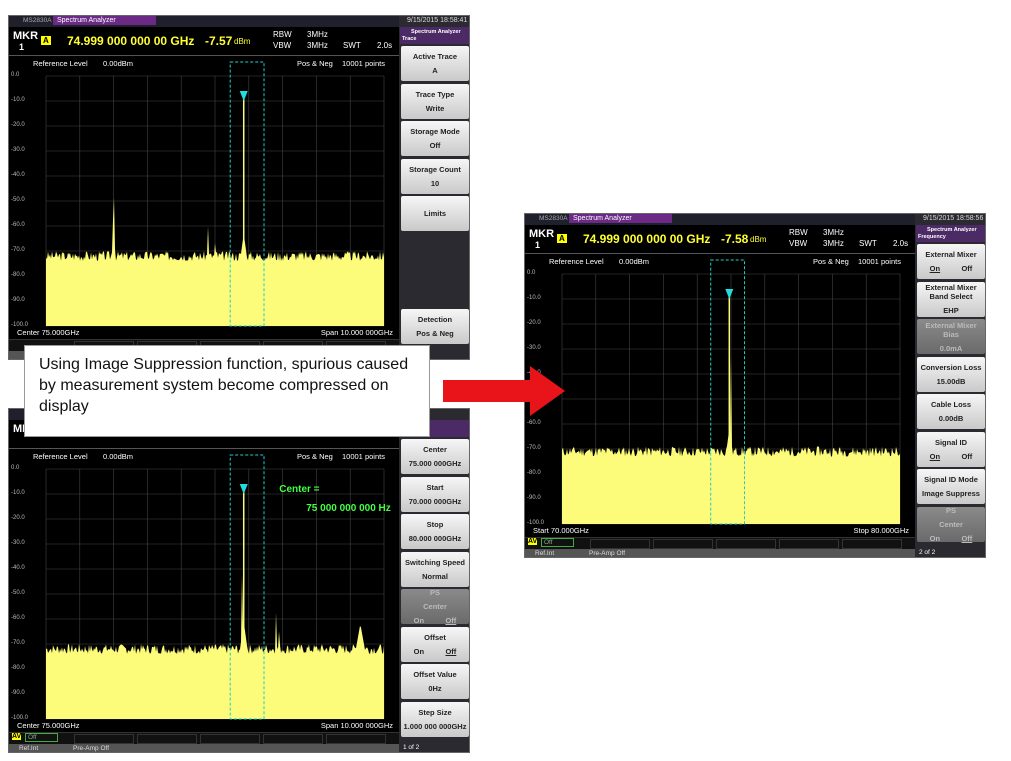  I want to click on menu-label: Stop, so click(435, 524).